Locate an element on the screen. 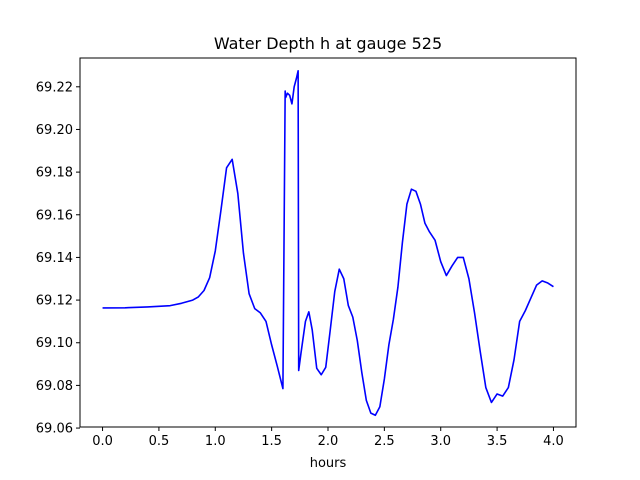 This screenshot has height=480, width=640. y-tick-label: 69.08 is located at coordinates (54, 386).